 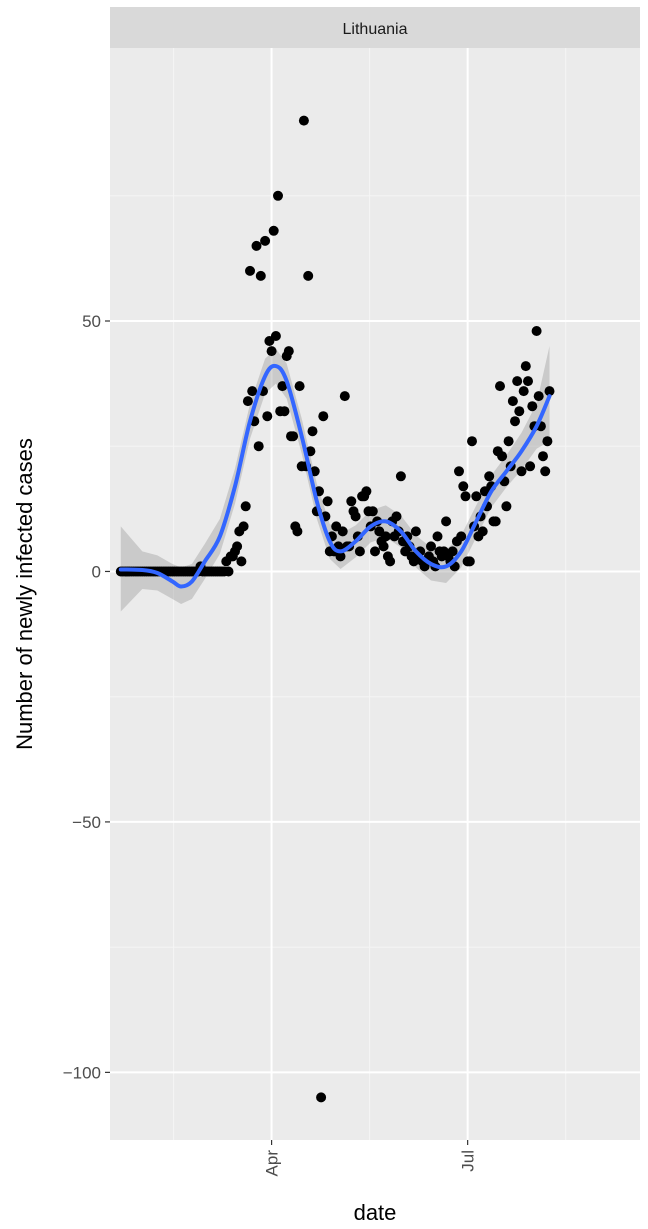 I want to click on y-tick-label: −50, so click(x=86, y=822).